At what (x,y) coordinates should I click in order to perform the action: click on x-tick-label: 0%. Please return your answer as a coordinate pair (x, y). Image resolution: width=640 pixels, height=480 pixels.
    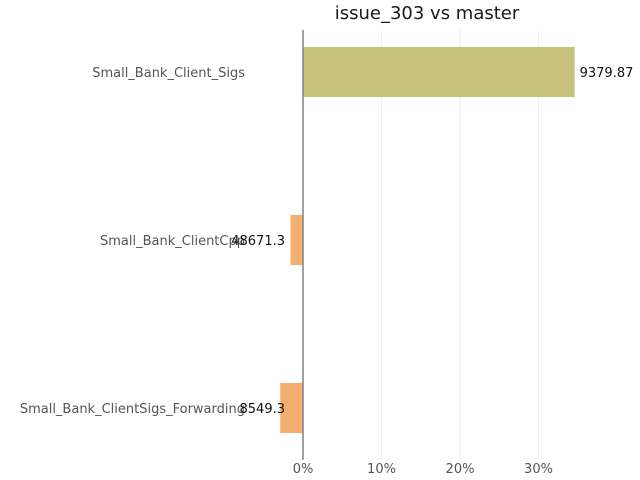
    Looking at the image, I should click on (303, 469).